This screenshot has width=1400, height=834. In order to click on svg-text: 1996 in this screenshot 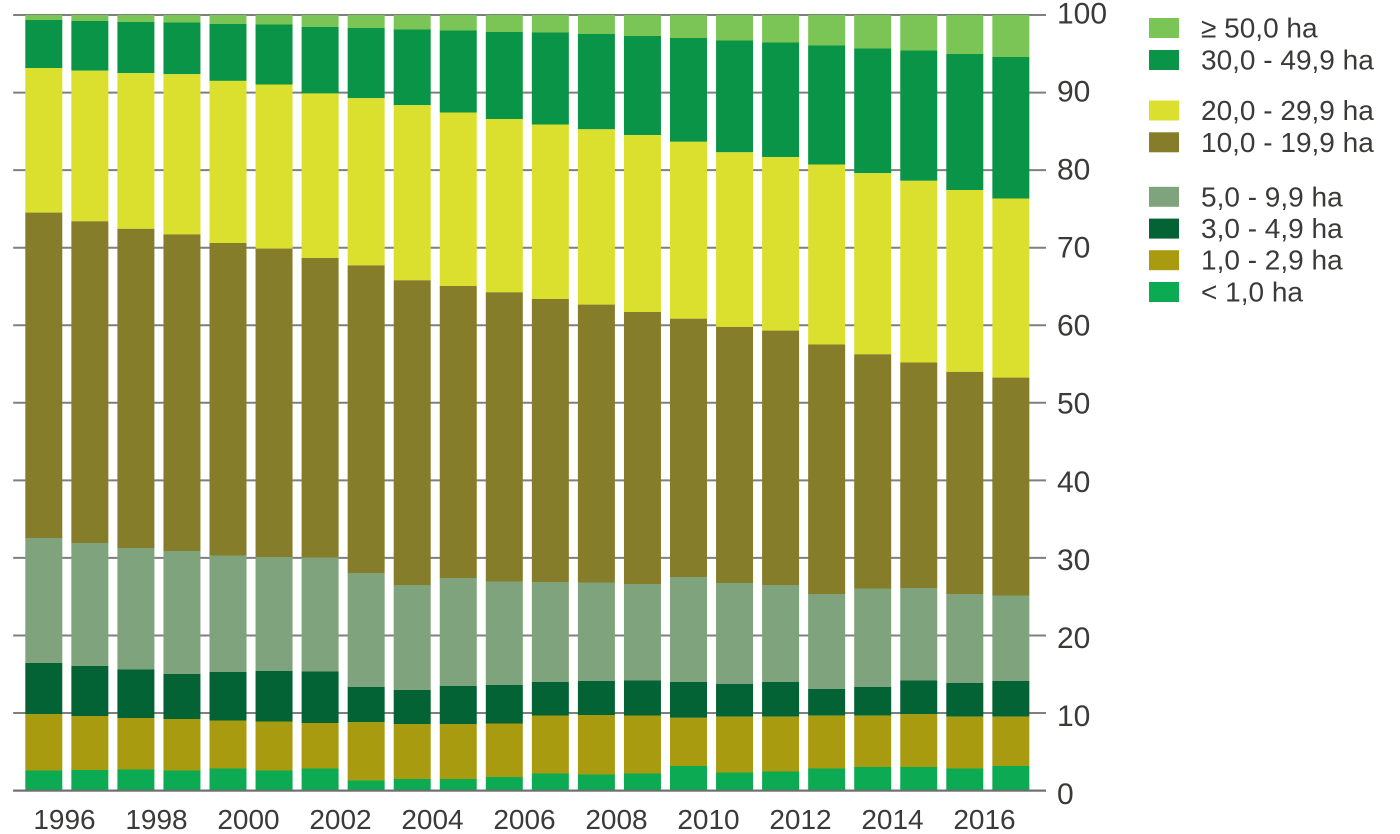, I will do `click(64, 819)`.